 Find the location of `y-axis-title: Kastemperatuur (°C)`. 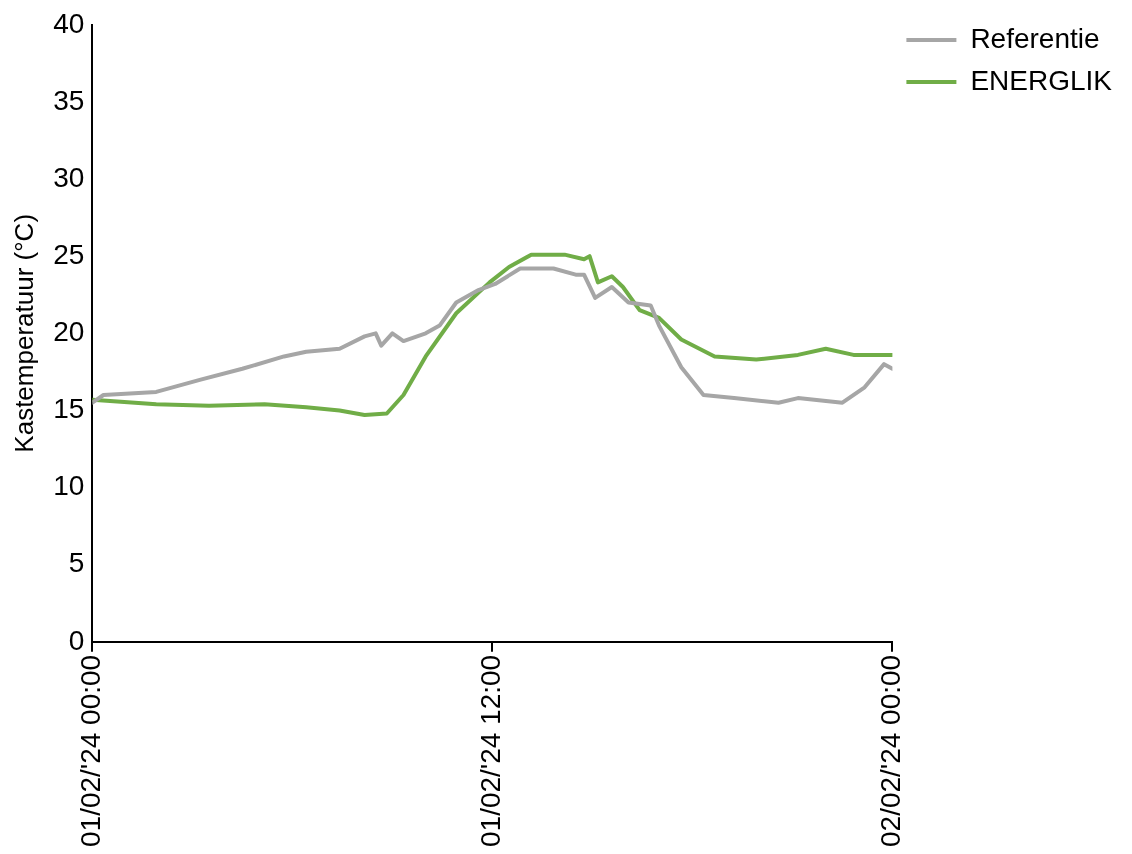

y-axis-title: Kastemperatuur (°C) is located at coordinates (23, 333).